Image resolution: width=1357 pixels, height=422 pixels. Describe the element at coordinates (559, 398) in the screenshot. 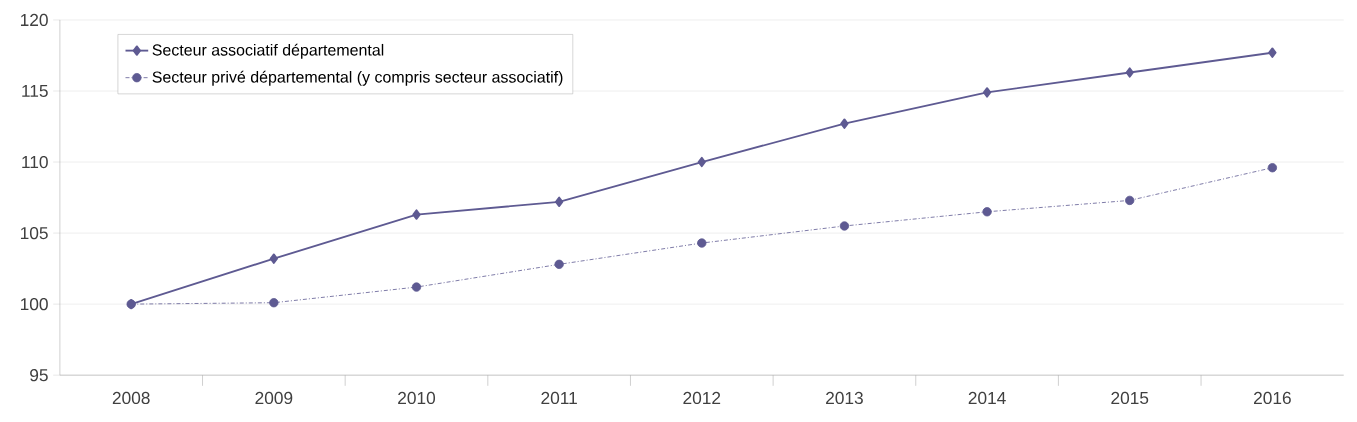

I see `x-tick-label: 2011` at that location.